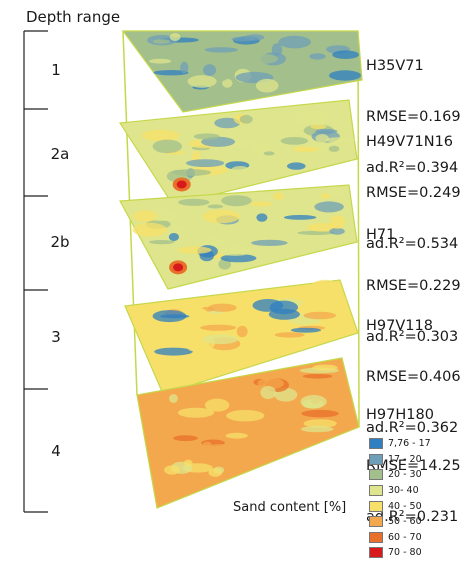 This screenshot has height=571, width=474. What do you see at coordinates (412, 244) in the screenshot?
I see `layer-2-adr2: ad.R²=0.534` at bounding box center [412, 244].